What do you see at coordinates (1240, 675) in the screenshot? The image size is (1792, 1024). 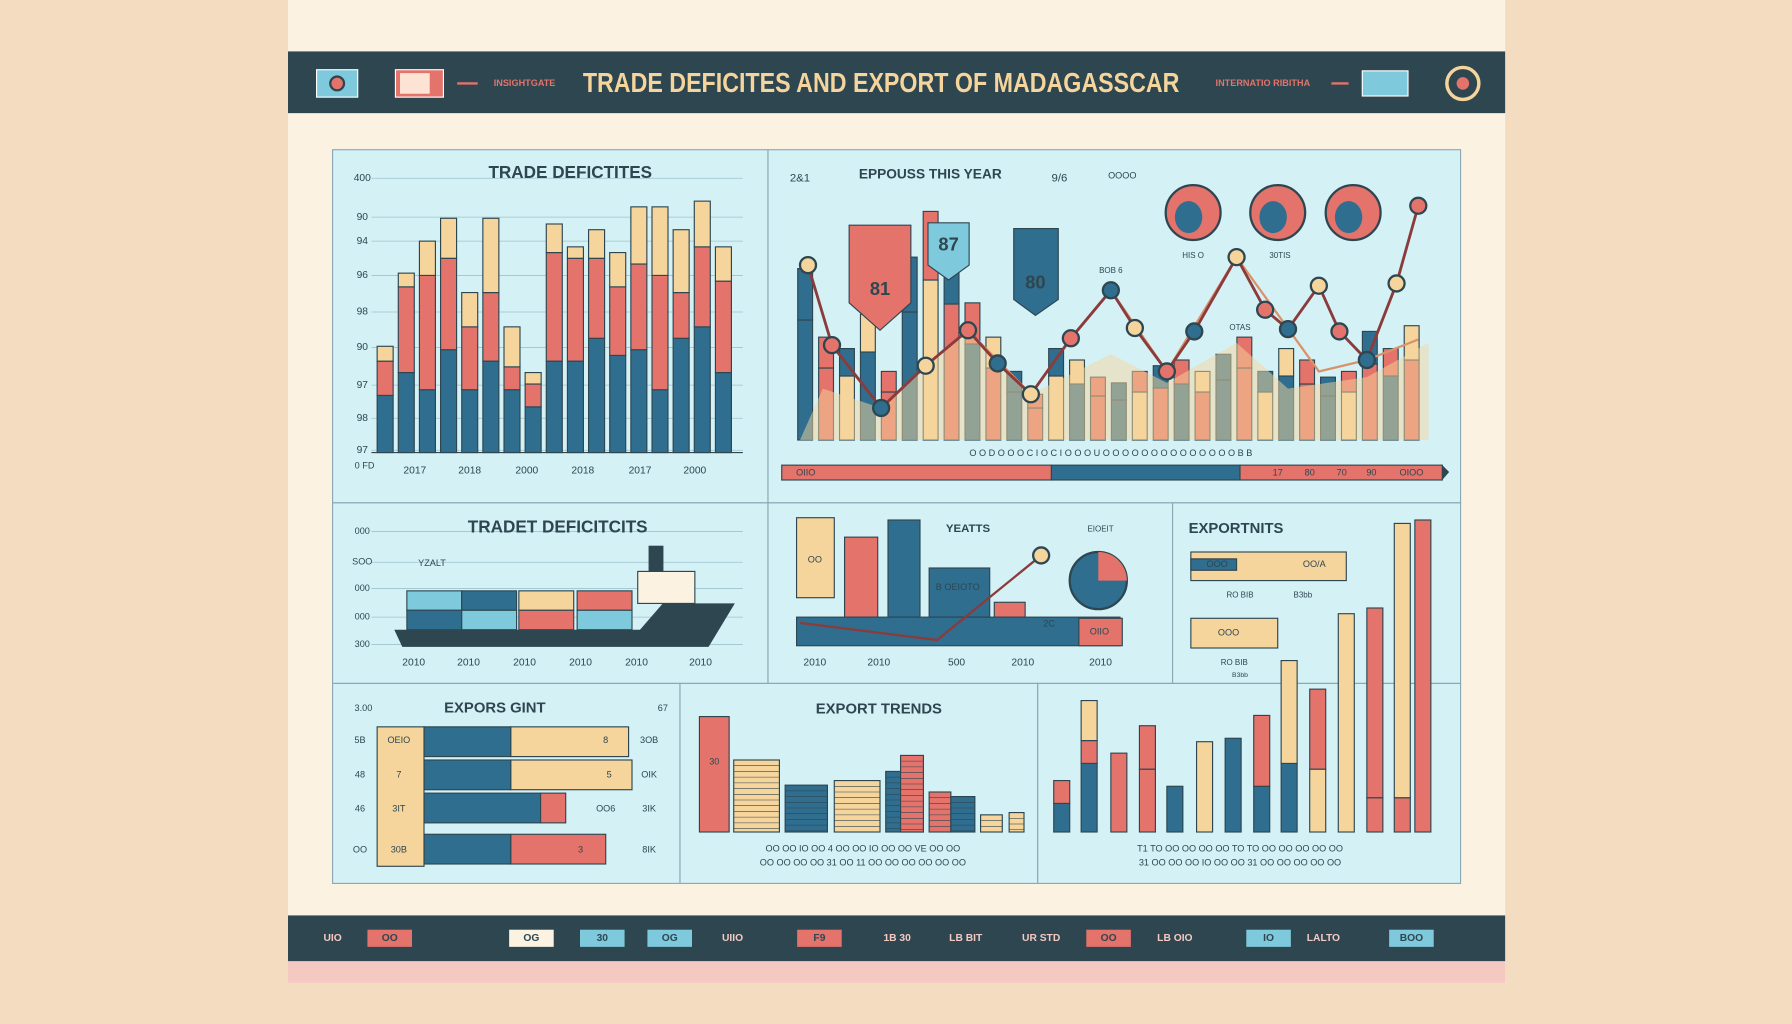 I see `label: B3bb` at bounding box center [1240, 675].